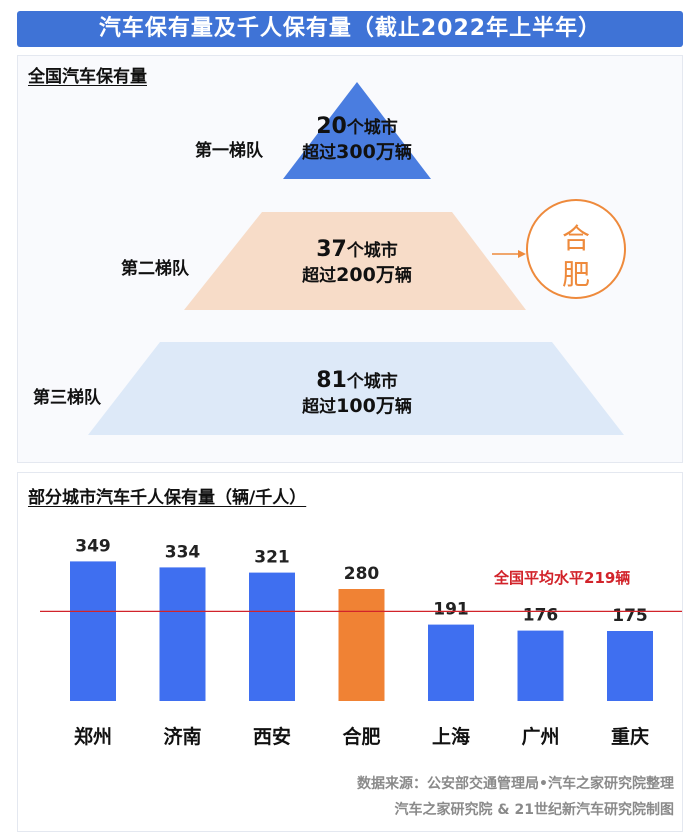  What do you see at coordinates (534, 810) in the screenshot?
I see `source-line-2: 汽车之家研究院 & 21世纪新汽车研究院制图` at bounding box center [534, 810].